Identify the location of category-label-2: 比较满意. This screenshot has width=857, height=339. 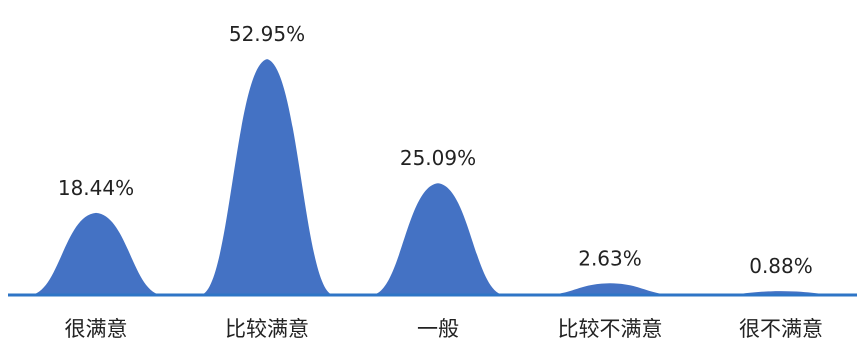
(267, 328).